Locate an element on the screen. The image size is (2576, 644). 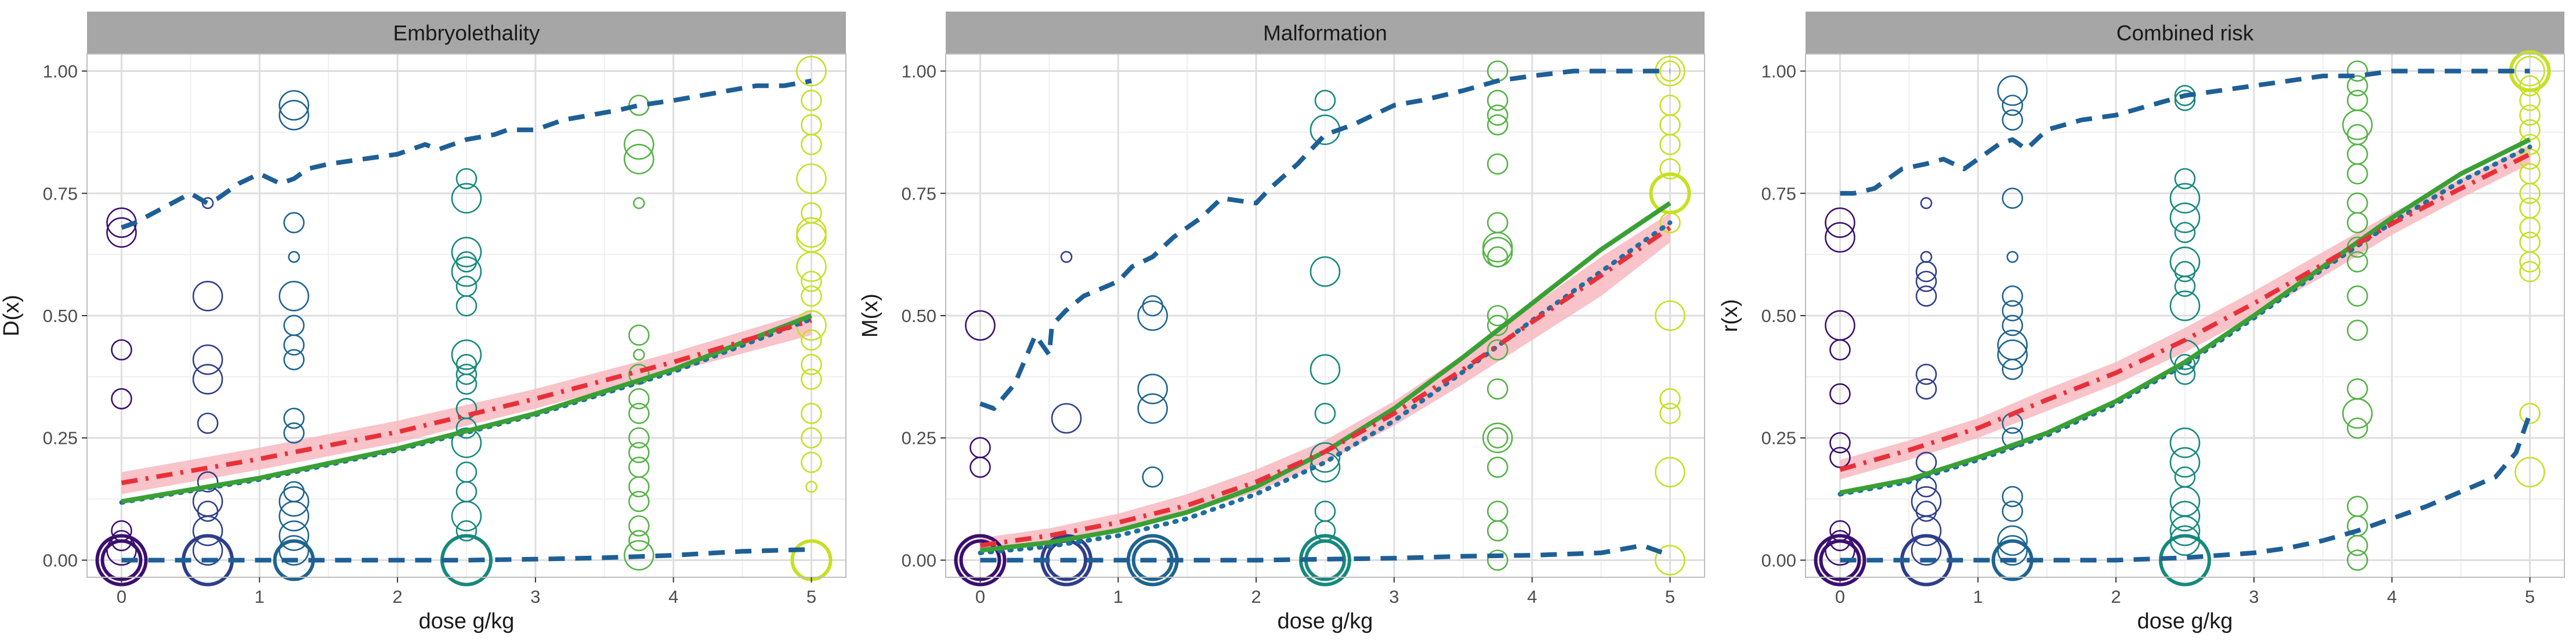
series-line-solid-fit is located at coordinates (466, 408).